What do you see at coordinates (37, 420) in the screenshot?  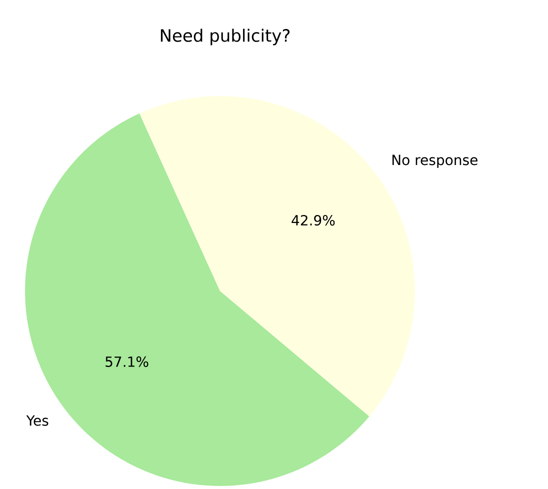 I see `slice-label: Yes` at bounding box center [37, 420].